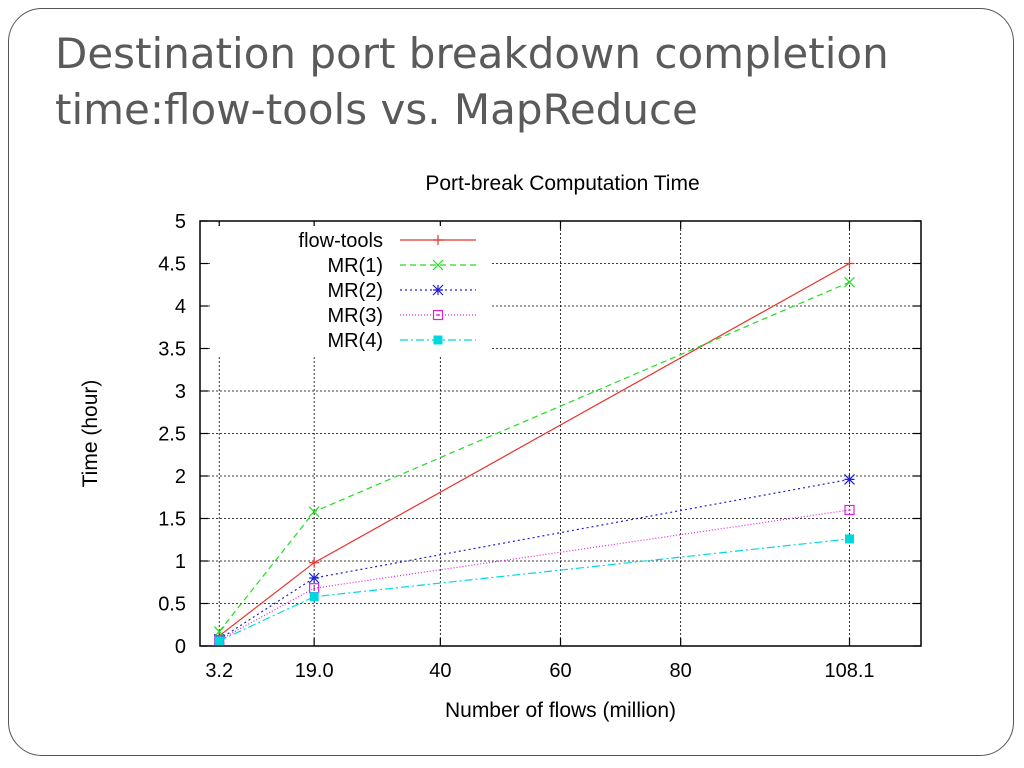  Describe the element at coordinates (438, 240) in the screenshot. I see `legend-marker-flow-tools` at that location.